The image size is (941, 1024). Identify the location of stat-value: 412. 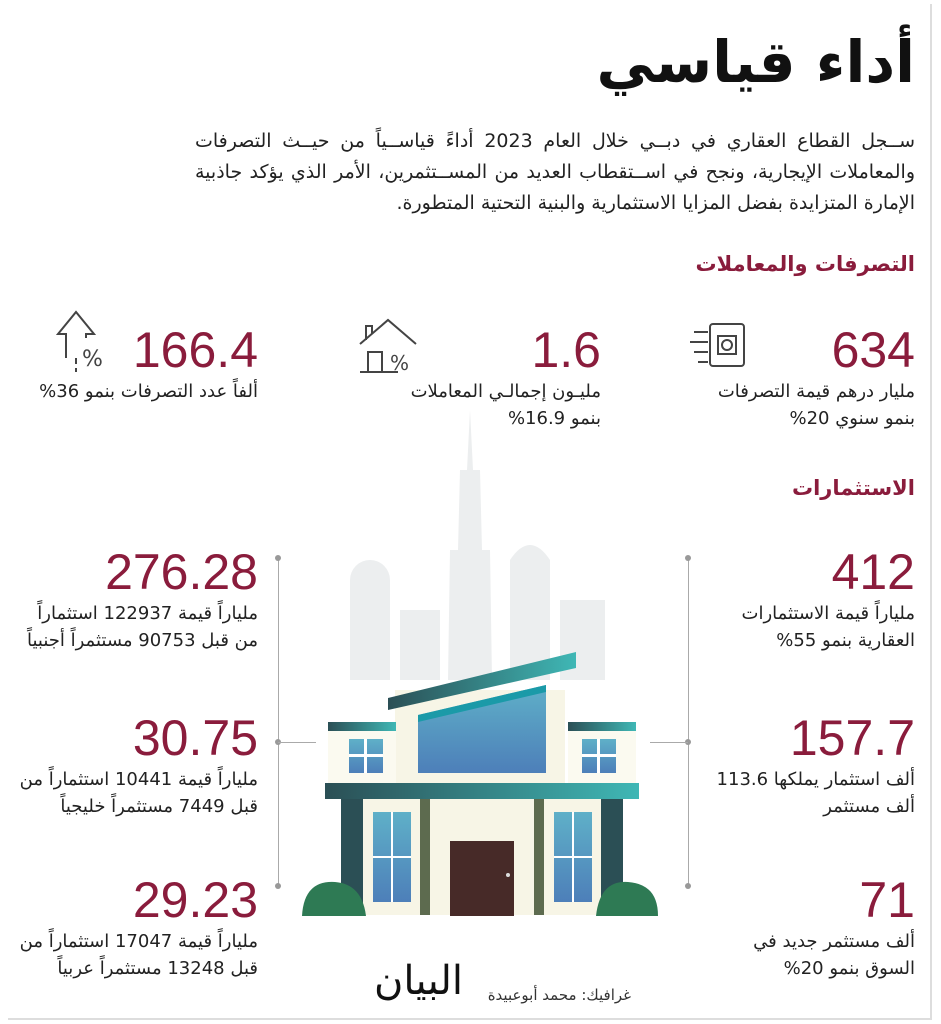
(873, 572).